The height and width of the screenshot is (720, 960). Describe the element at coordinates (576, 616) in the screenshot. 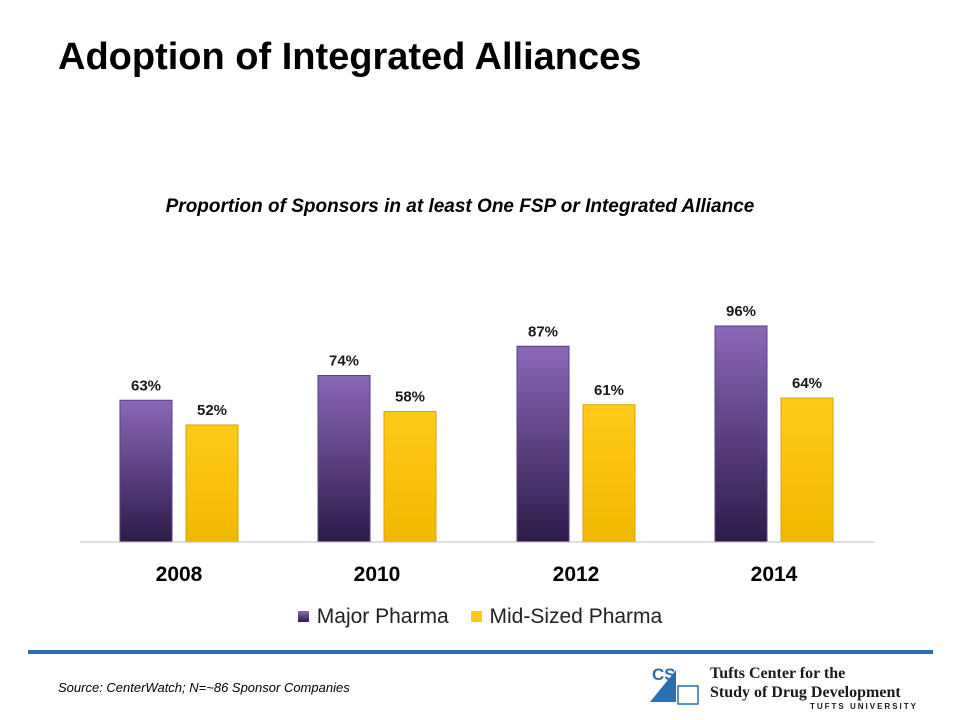

I see `legend-label-mid: Mid-Sized Pharma` at that location.